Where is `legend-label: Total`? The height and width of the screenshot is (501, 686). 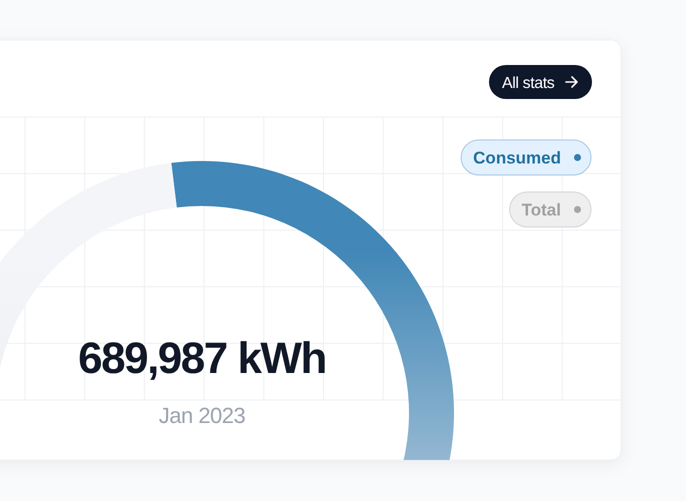
legend-label: Total is located at coordinates (542, 210).